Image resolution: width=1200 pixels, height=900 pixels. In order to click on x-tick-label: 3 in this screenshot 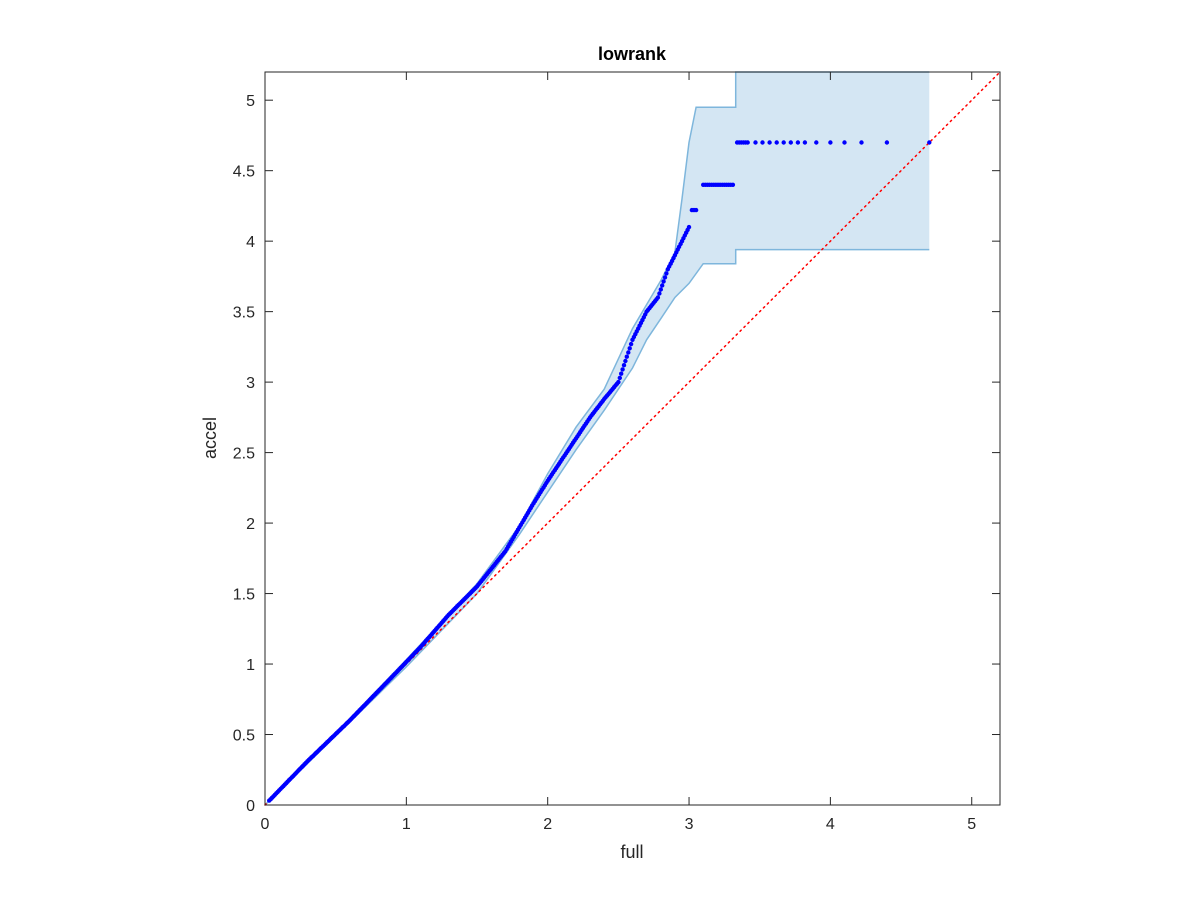, I will do `click(689, 824)`.